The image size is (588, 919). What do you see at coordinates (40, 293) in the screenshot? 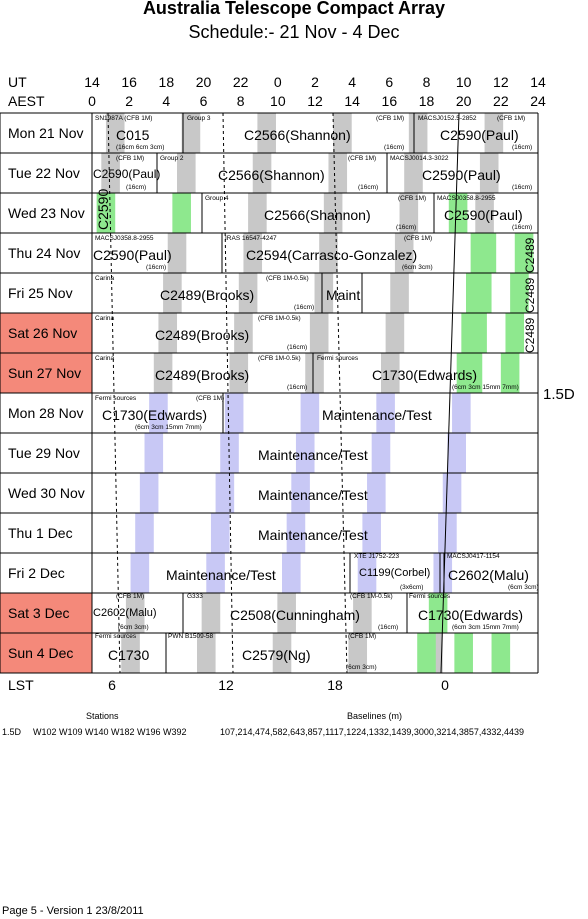
I see `day-label: Fri 25 Nov` at bounding box center [40, 293].